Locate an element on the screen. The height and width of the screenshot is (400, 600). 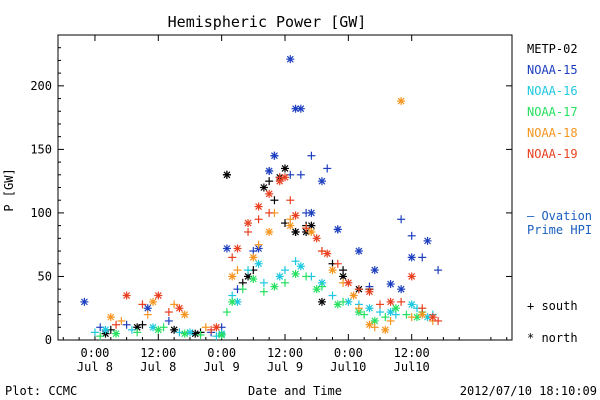
x-tick-label-date: Jul10 is located at coordinates (348, 367).